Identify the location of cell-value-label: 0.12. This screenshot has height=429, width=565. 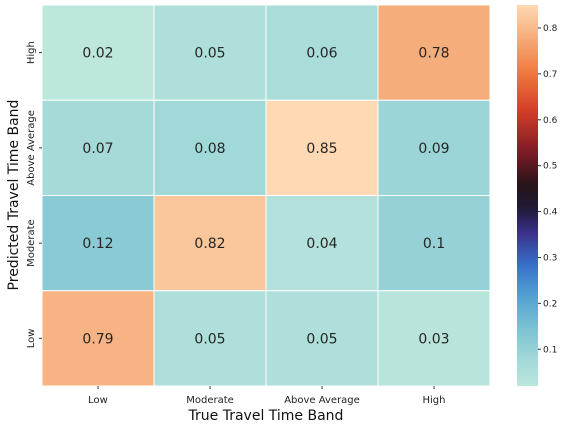
(97, 244).